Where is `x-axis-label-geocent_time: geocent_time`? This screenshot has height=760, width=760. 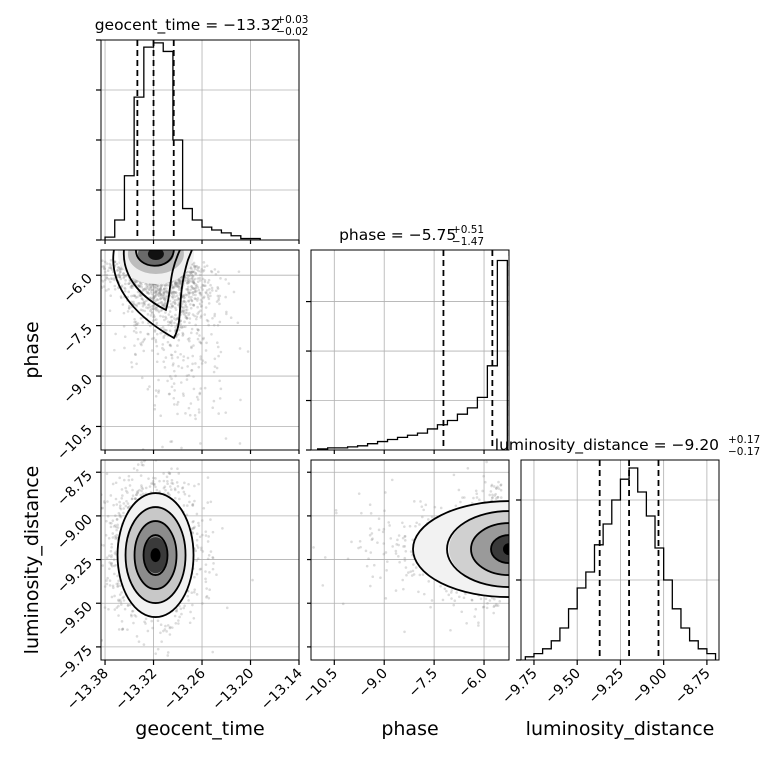 x-axis-label-geocent_time: geocent_time is located at coordinates (199, 729).